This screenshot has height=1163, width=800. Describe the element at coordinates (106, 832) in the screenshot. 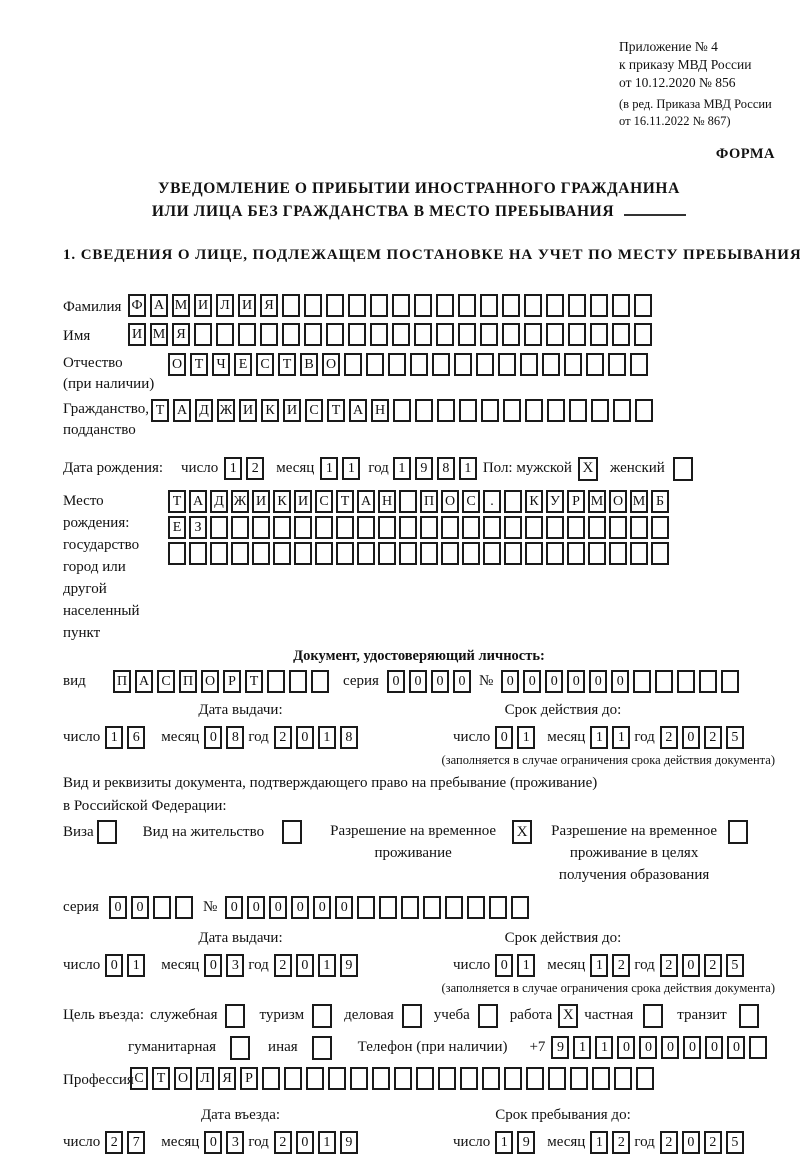

I see `visa-checkbox` at that location.